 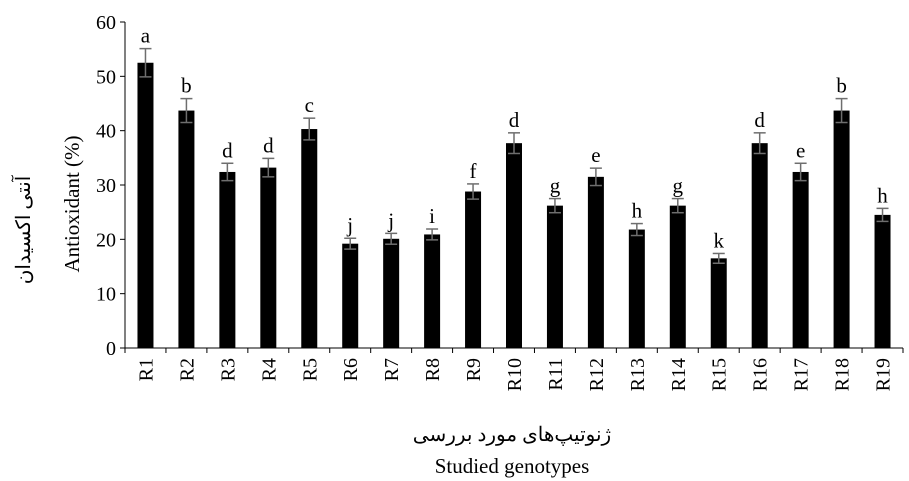 What do you see at coordinates (268, 257) in the screenshot?
I see `bar-r4` at bounding box center [268, 257].